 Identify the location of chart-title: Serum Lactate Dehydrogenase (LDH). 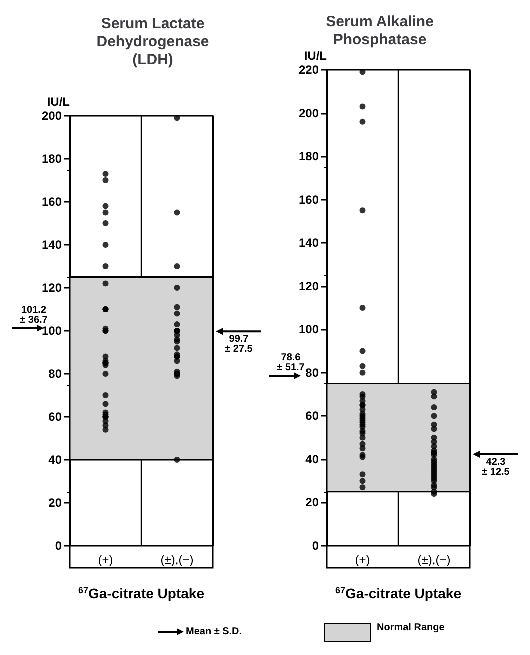
(153, 42).